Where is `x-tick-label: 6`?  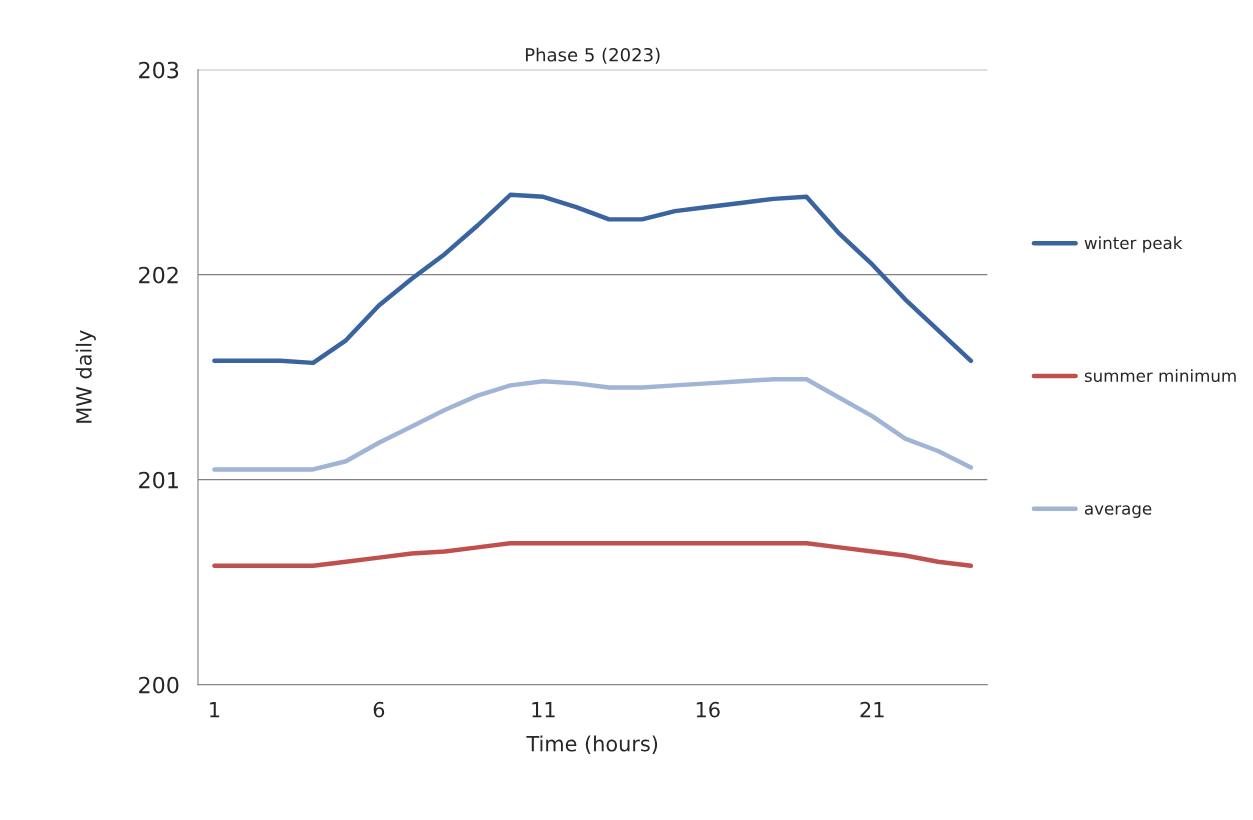 x-tick-label: 6 is located at coordinates (379, 709).